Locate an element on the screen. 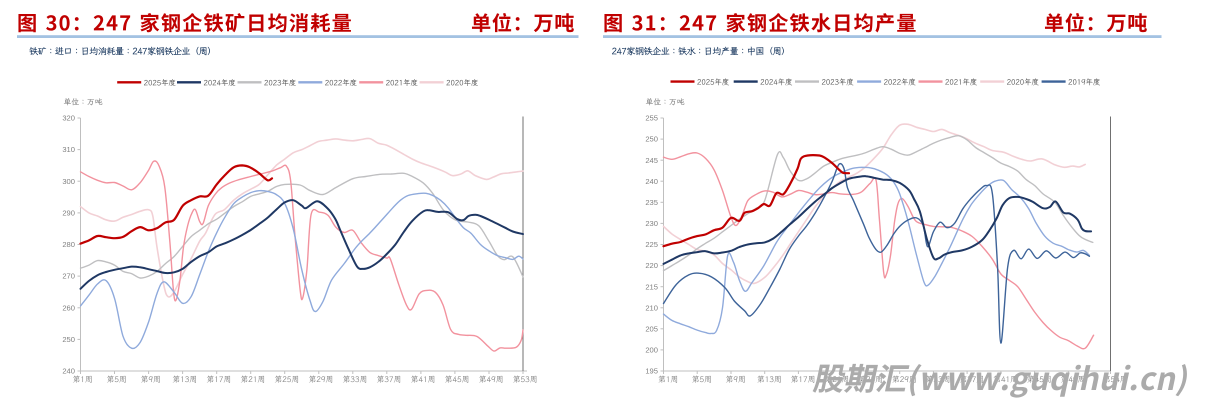  svg-text: 290 is located at coordinates (68, 213).